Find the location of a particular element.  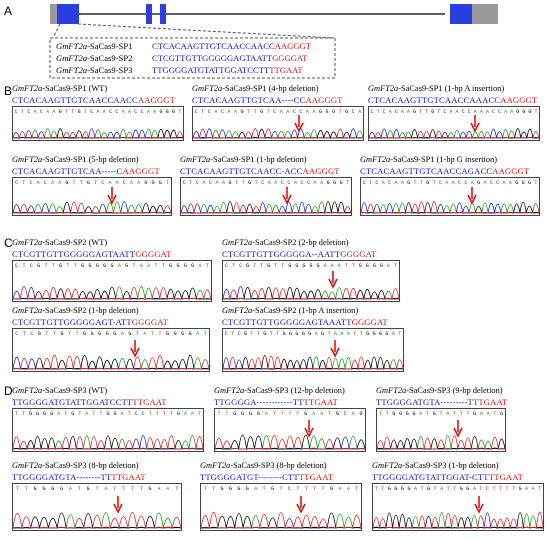

sequence-label: CTCACAAGTTGTCAACCAACCAAGGGT is located at coordinates (94, 100).